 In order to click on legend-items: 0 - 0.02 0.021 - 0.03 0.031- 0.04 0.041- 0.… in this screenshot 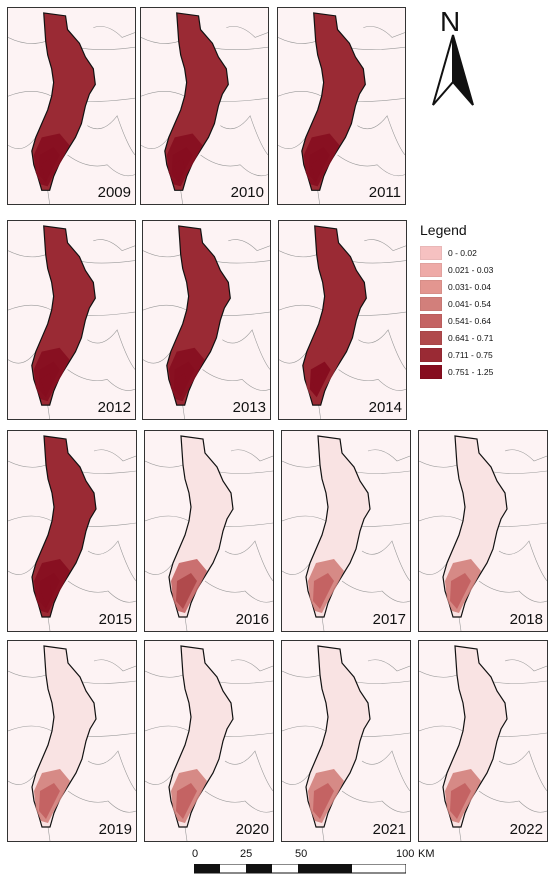, I will do `click(480, 312)`.